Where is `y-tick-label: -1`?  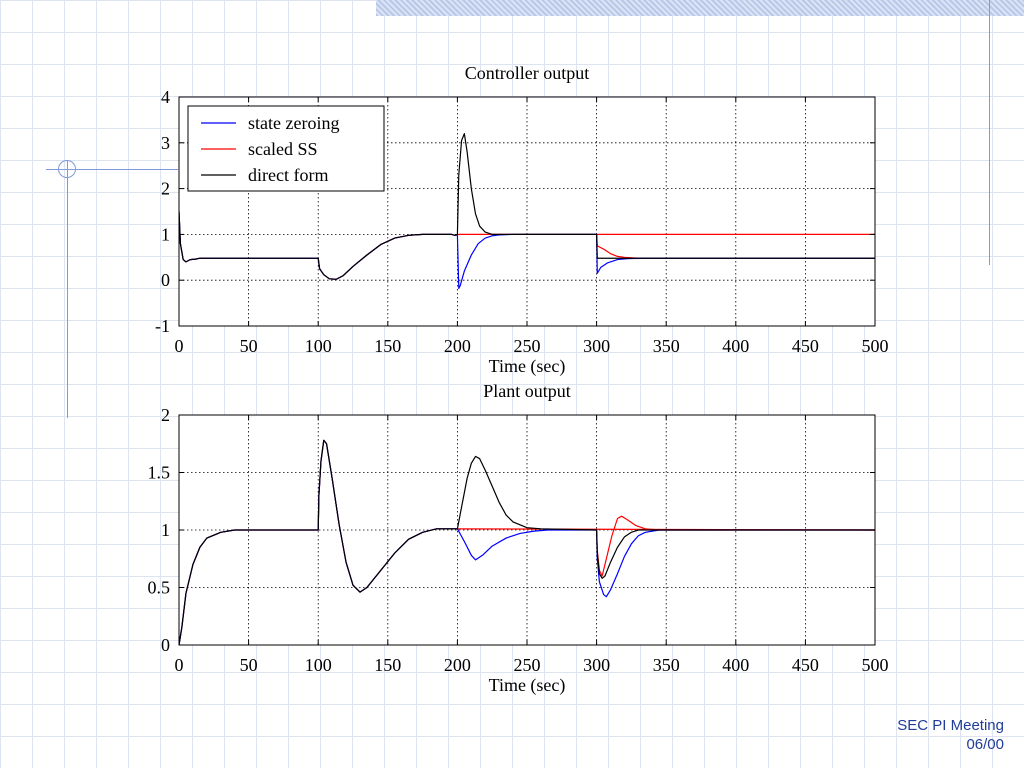 y-tick-label: -1 is located at coordinates (162, 326).